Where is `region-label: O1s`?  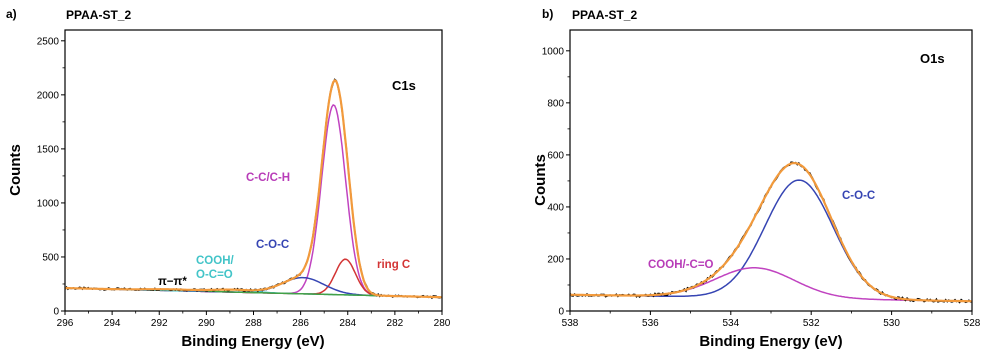 region-label: O1s is located at coordinates (932, 58).